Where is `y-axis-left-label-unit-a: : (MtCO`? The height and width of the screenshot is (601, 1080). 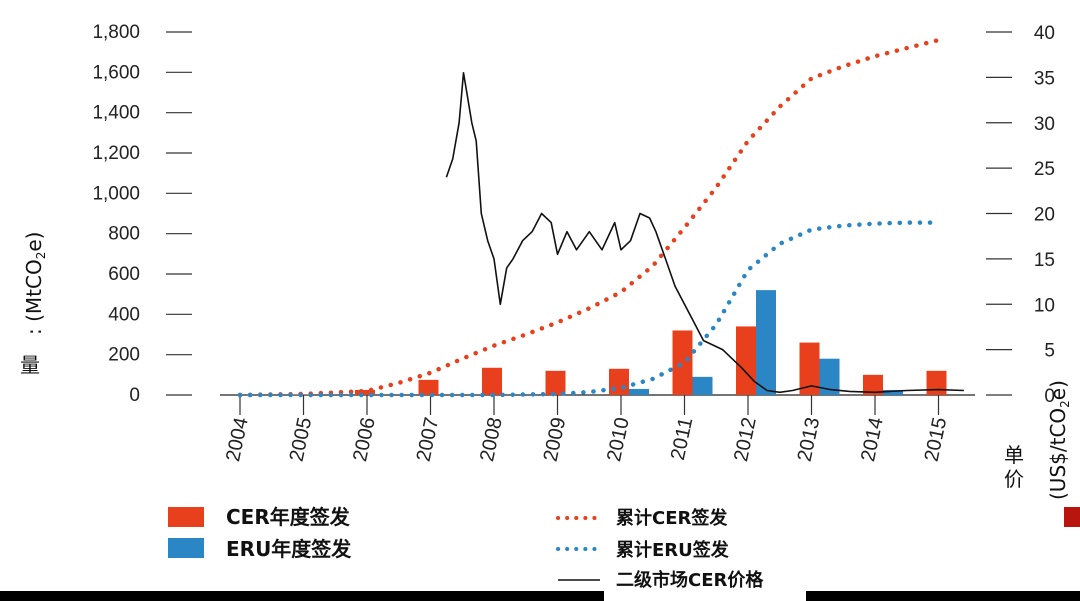 y-axis-left-label-unit-a: : (MtCO is located at coordinates (34, 297).